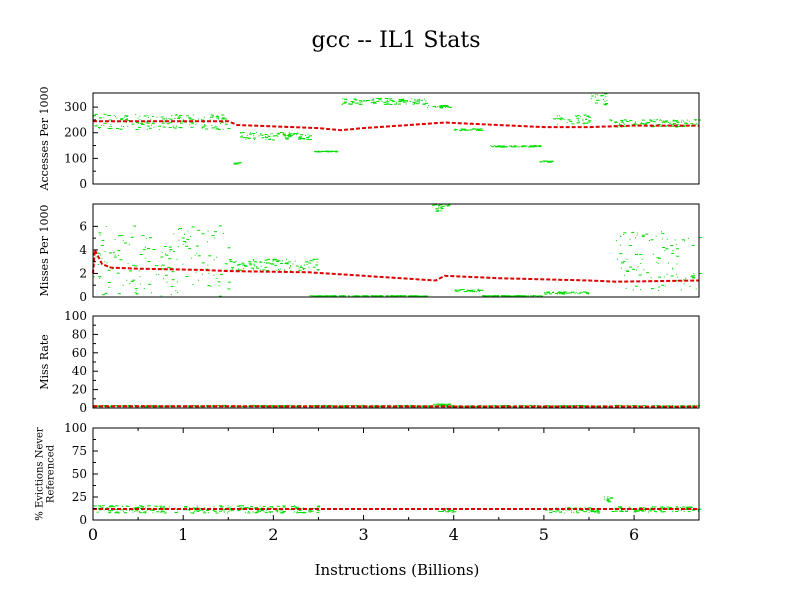 This screenshot has height=612, width=792. I want to click on mean-line, so click(396, 264).